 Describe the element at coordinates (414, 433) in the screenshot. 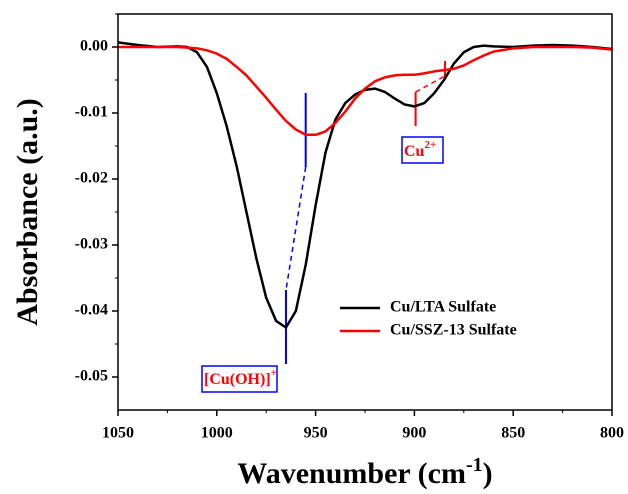

I see `x-tick-label: 900` at that location.